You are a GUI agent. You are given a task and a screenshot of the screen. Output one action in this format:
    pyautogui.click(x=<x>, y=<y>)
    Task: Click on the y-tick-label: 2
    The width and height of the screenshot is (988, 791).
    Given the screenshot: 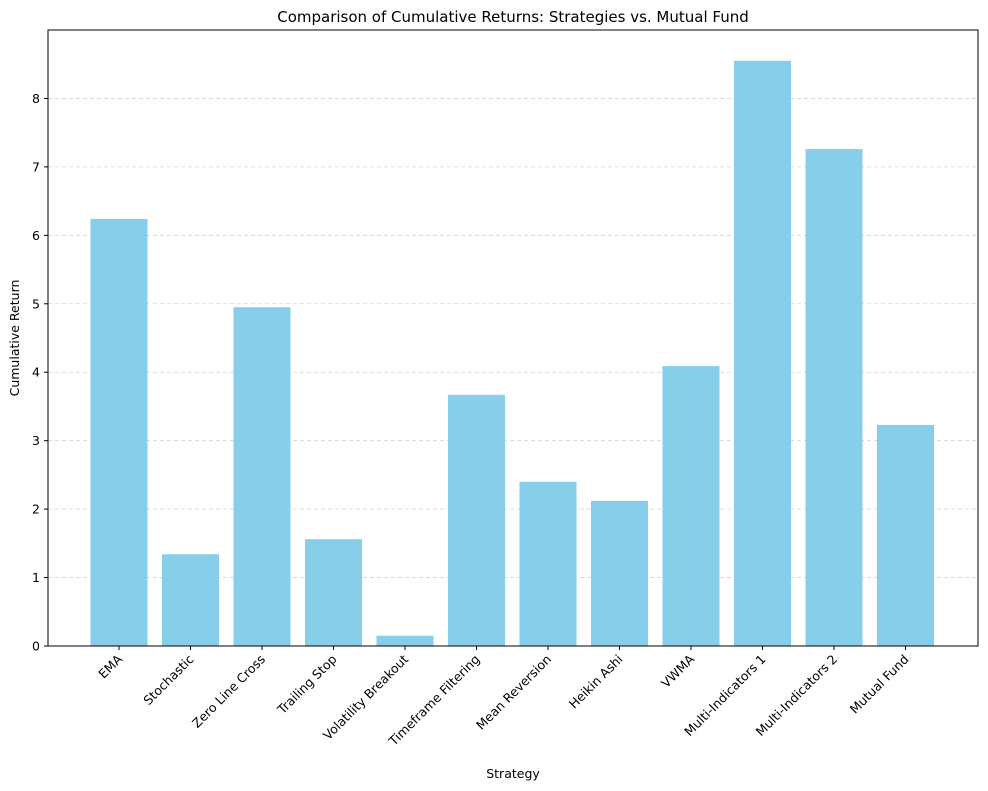 What is the action you would take?
    pyautogui.click(x=36, y=509)
    